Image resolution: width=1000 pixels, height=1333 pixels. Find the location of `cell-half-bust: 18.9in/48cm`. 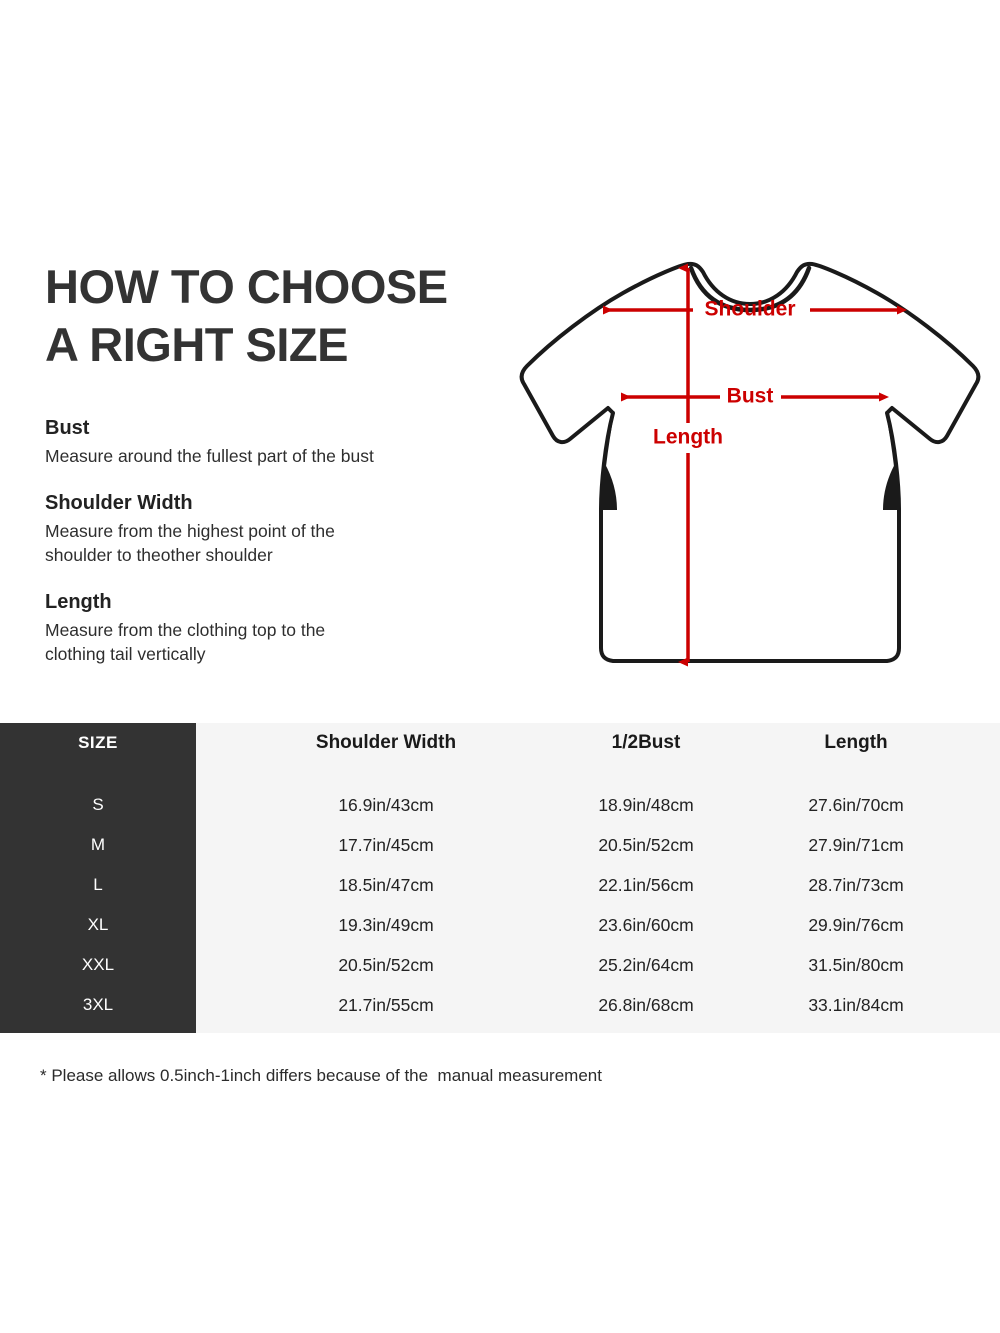

cell-half-bust: 18.9in/48cm is located at coordinates (646, 805).